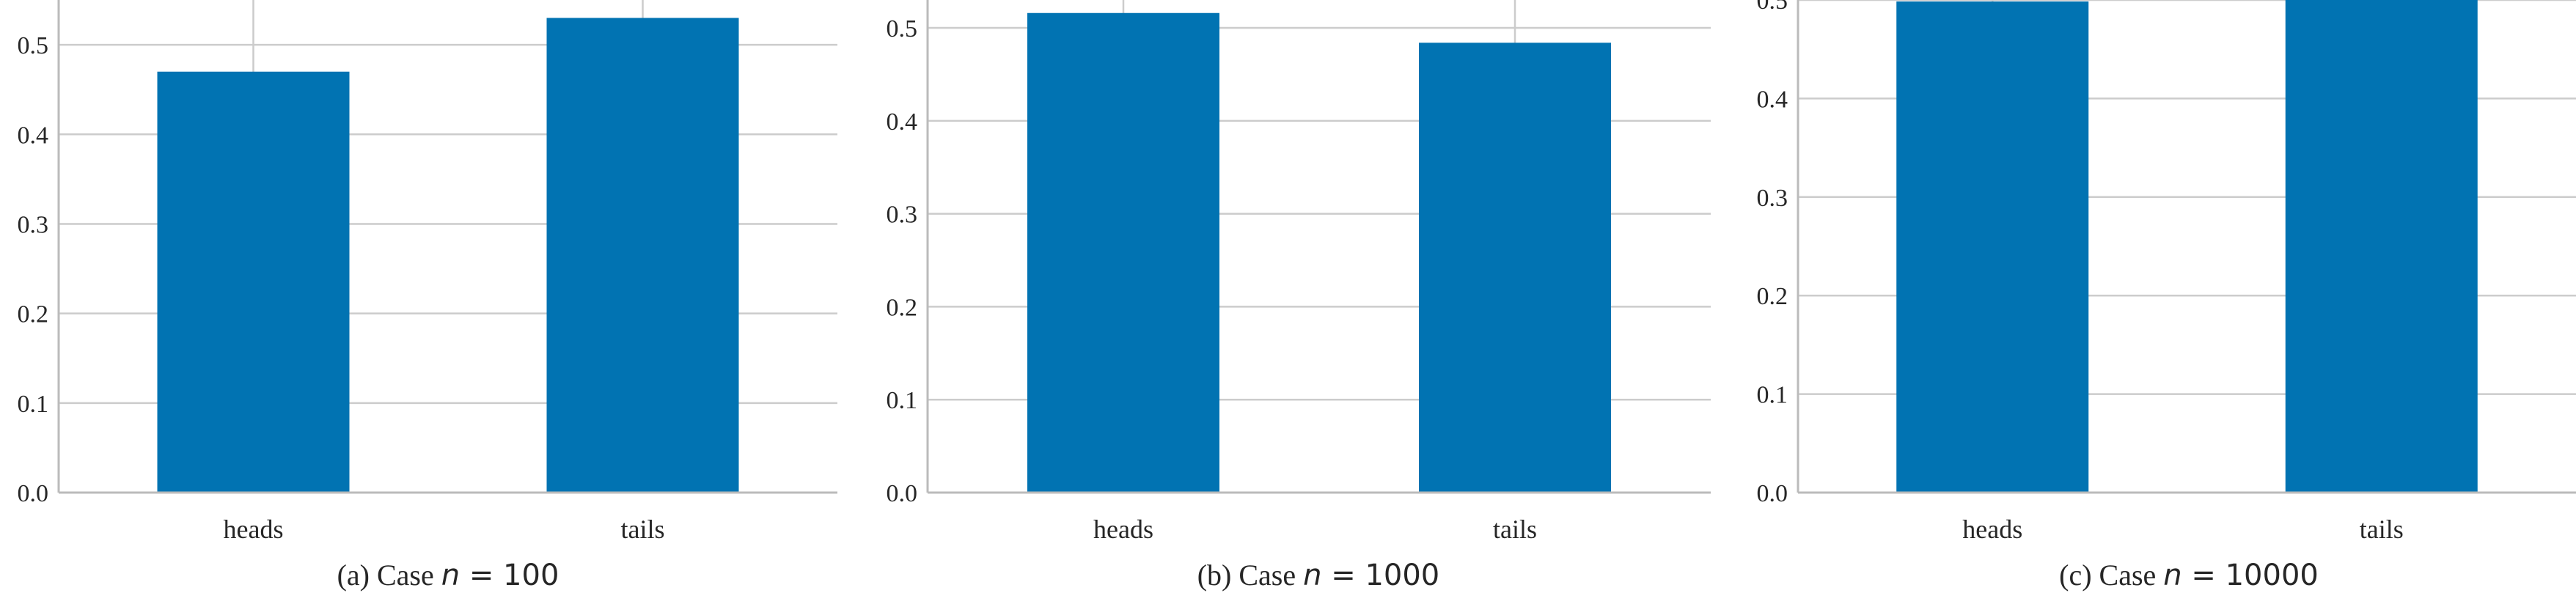 The height and width of the screenshot is (593, 2576). Describe the element at coordinates (448, 575) in the screenshot. I see `subfigure-caption: (a) Case n = 100` at that location.